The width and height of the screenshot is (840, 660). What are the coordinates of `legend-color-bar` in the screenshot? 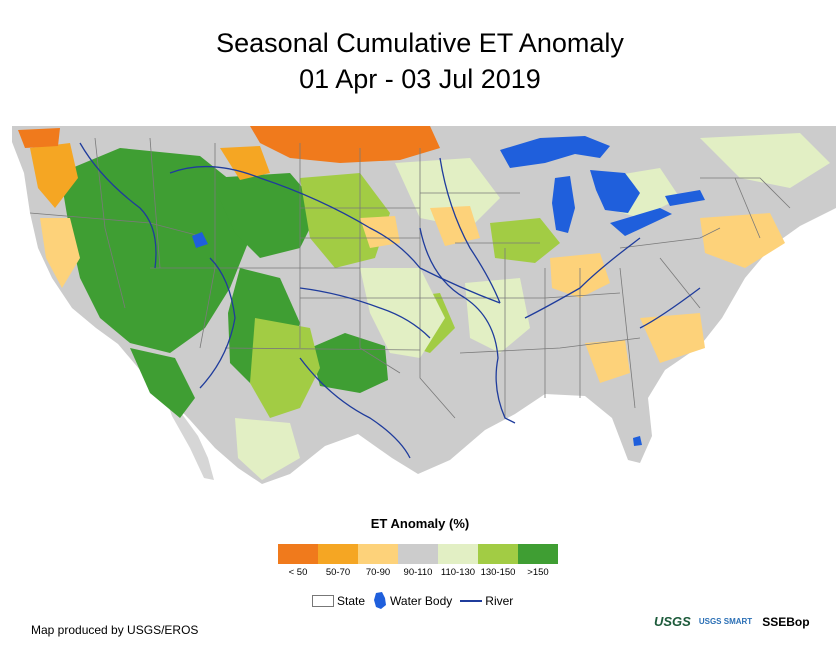 It's located at (418, 554).